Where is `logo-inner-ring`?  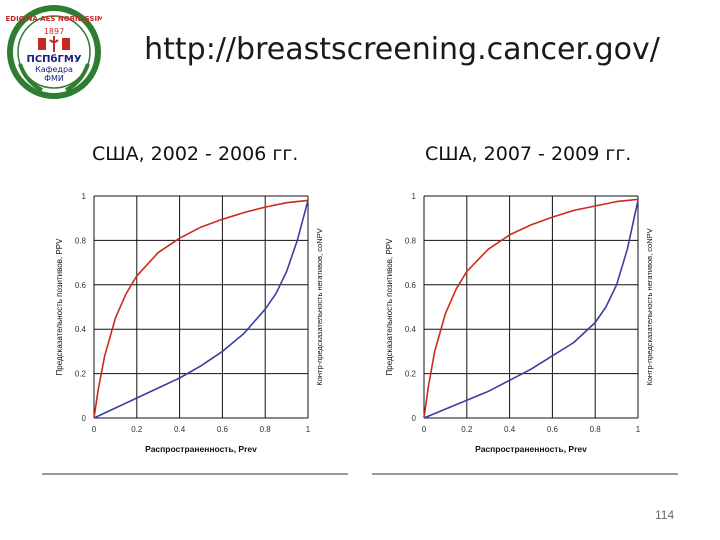 logo-inner-ring is located at coordinates (54, 52).